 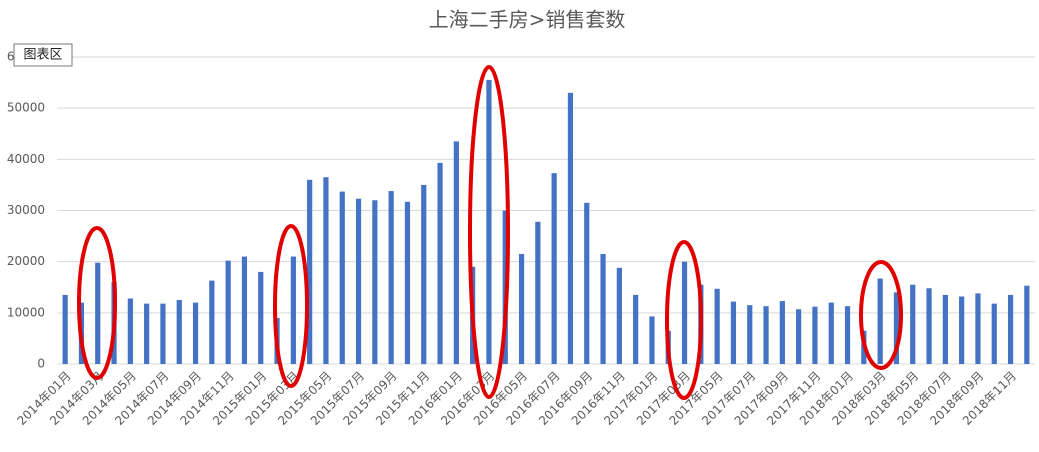 What do you see at coordinates (527, 20) in the screenshot?
I see `chart-title: 上海二手房>销售套数` at bounding box center [527, 20].